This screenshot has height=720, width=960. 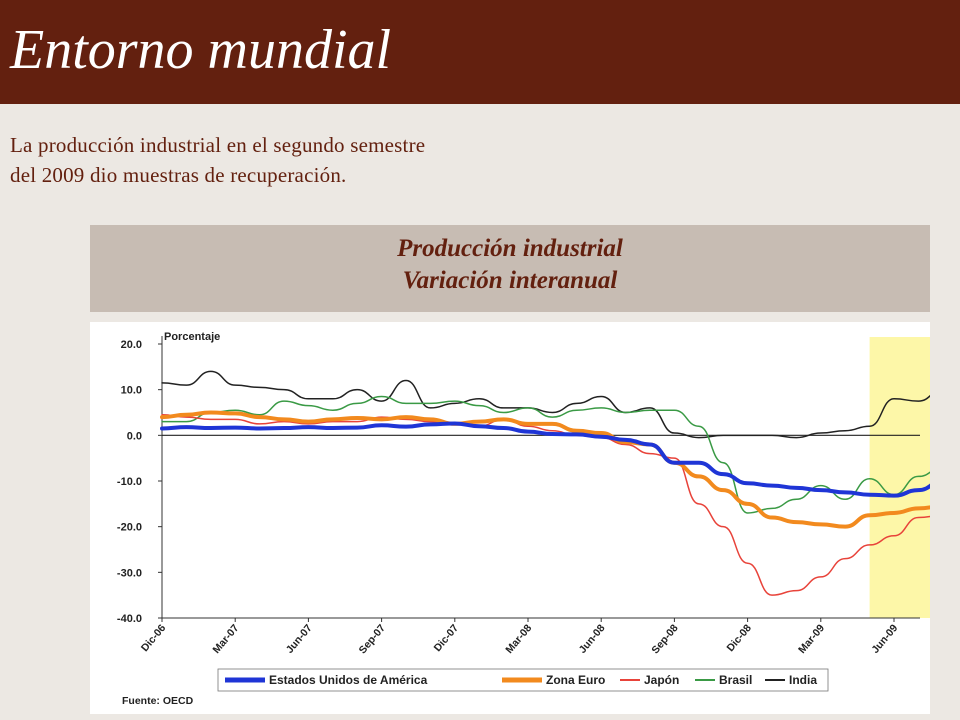 What do you see at coordinates (739, 638) in the screenshot?
I see `x-tick-label: Dic-08` at bounding box center [739, 638].